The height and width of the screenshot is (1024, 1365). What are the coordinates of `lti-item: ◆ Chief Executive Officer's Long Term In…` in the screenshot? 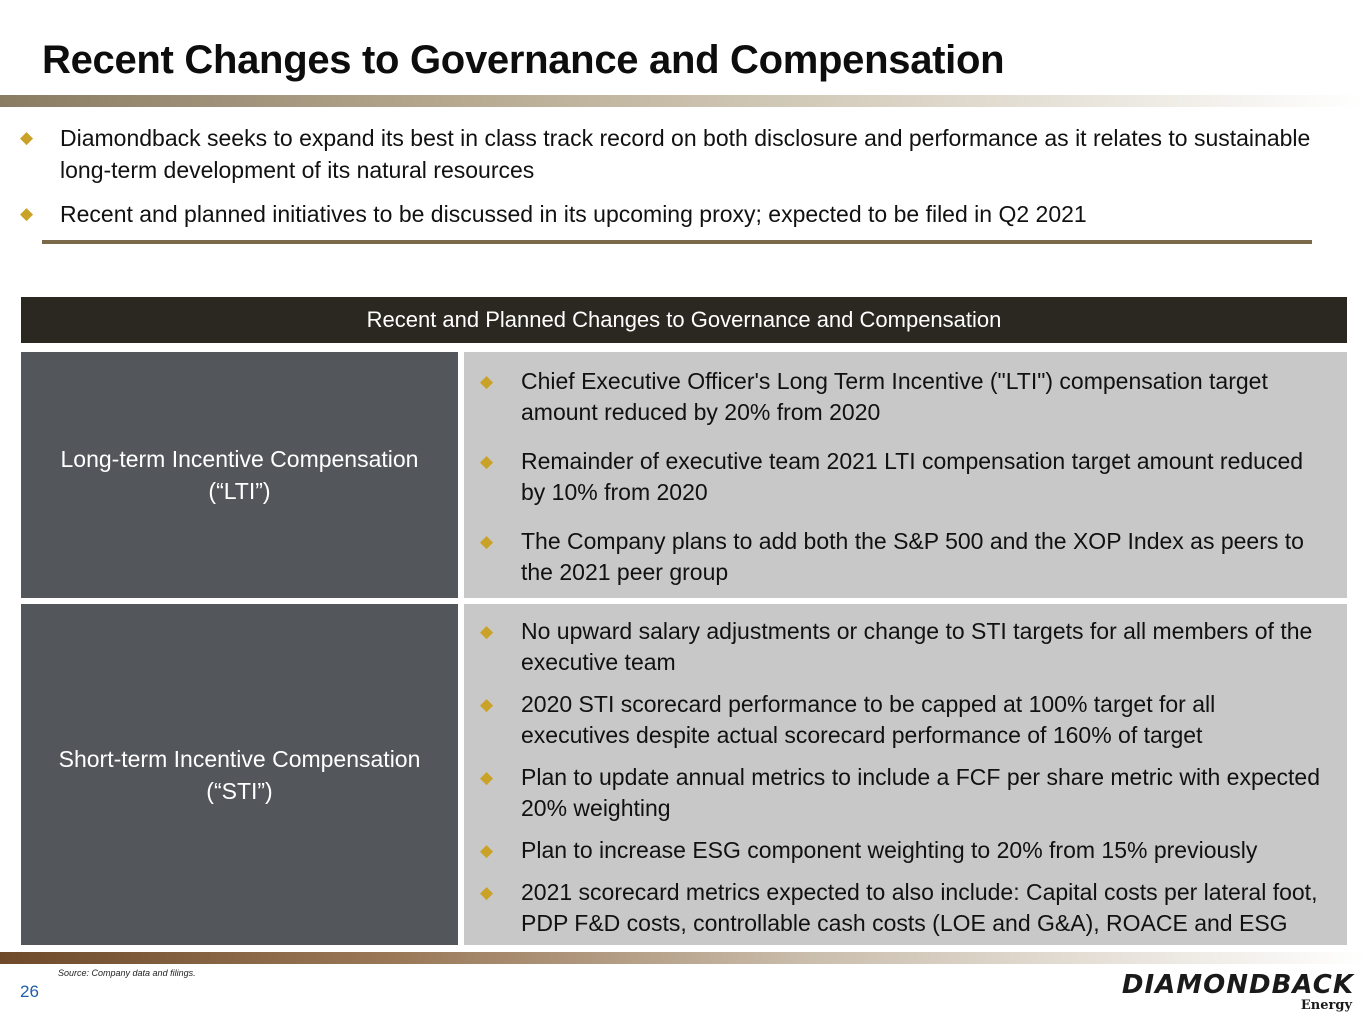 It's located at (902, 397).